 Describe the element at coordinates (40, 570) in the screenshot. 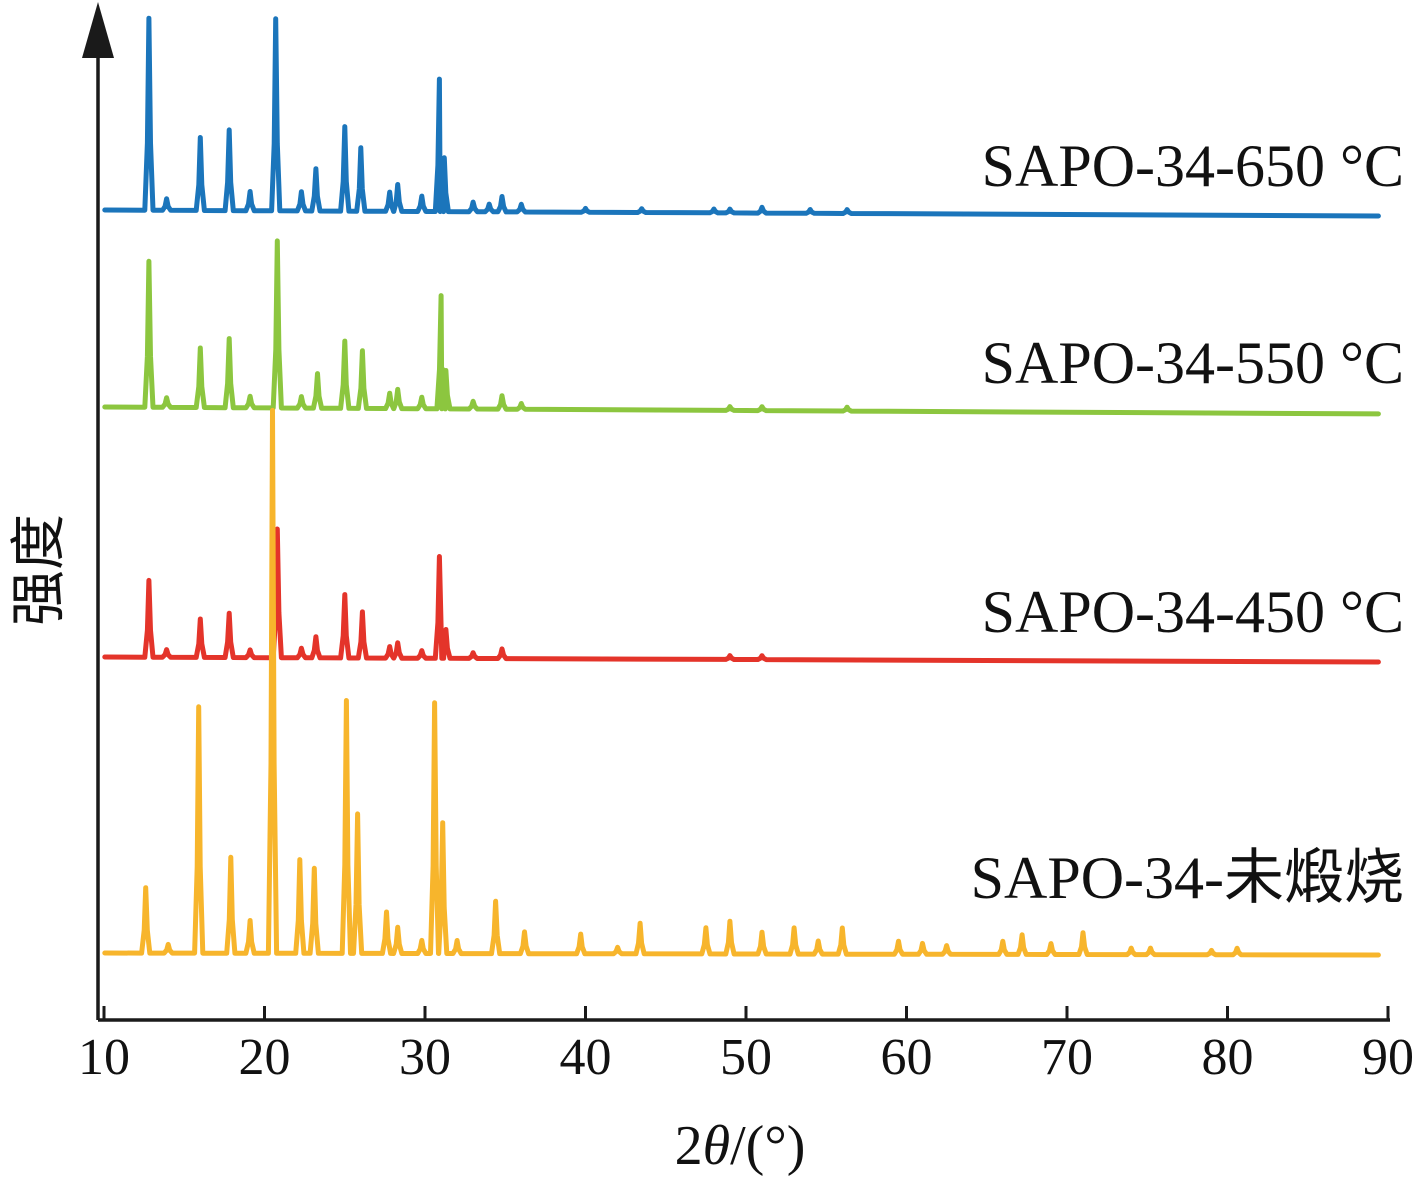

I see `y-axis-title: 强度` at that location.